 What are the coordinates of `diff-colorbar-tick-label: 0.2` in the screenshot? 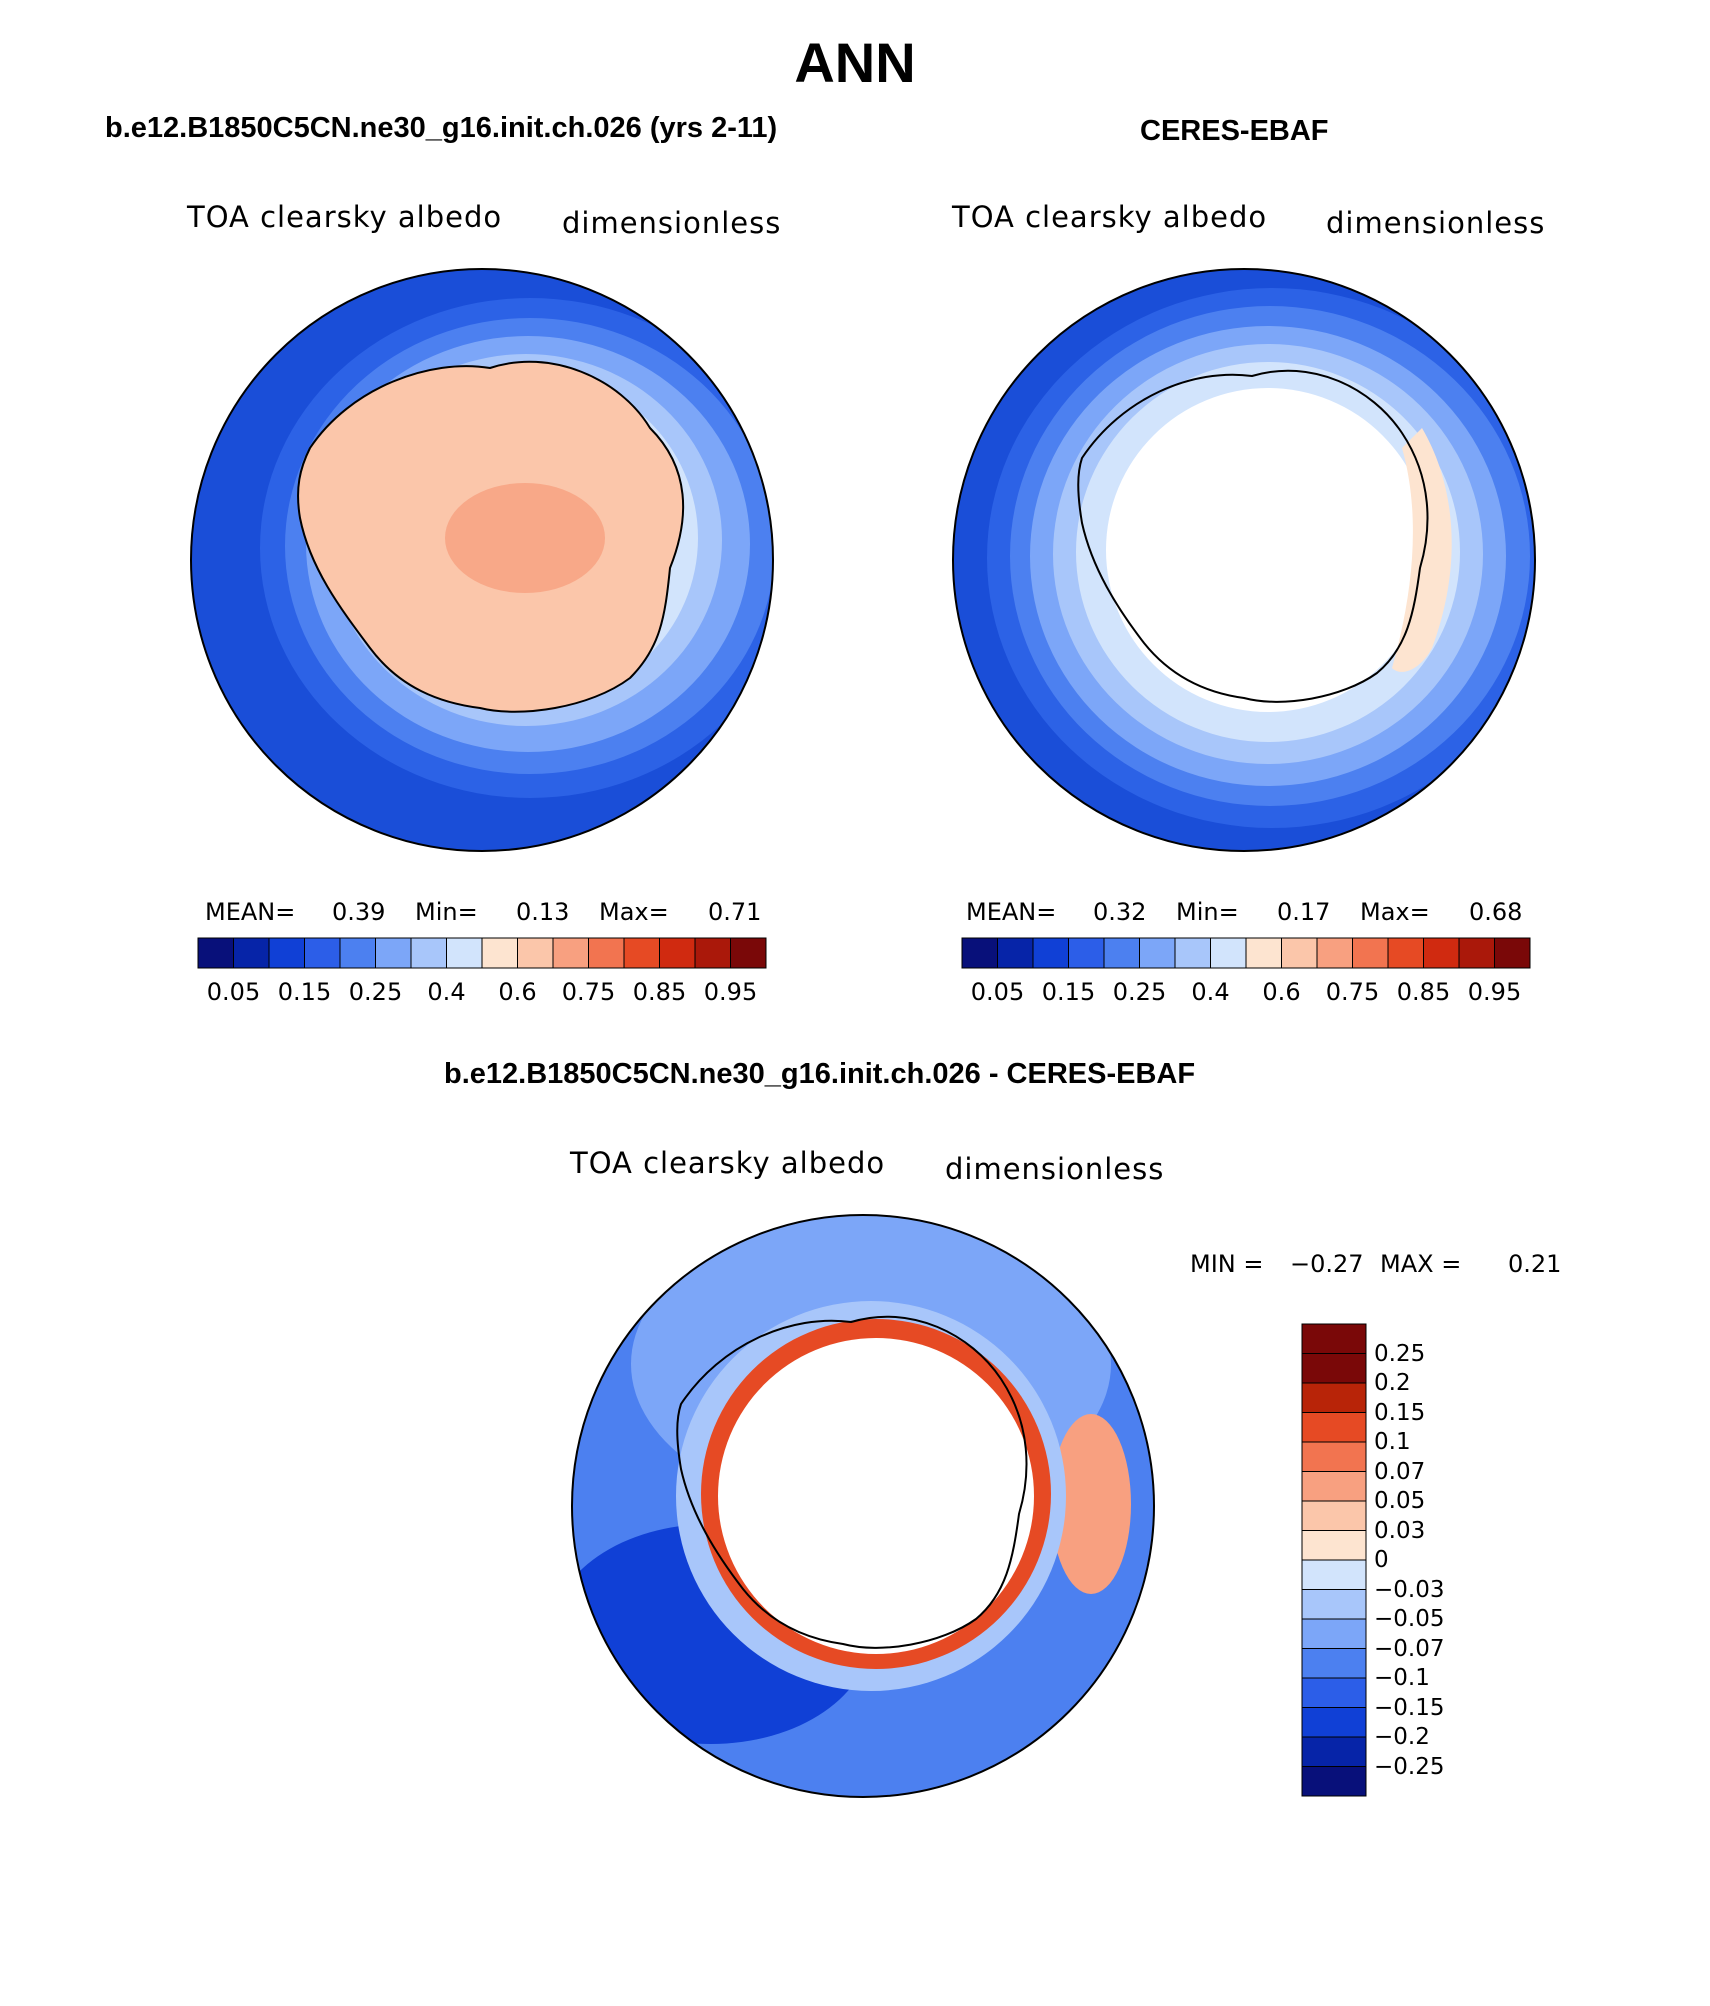 It's located at (1392, 1383).